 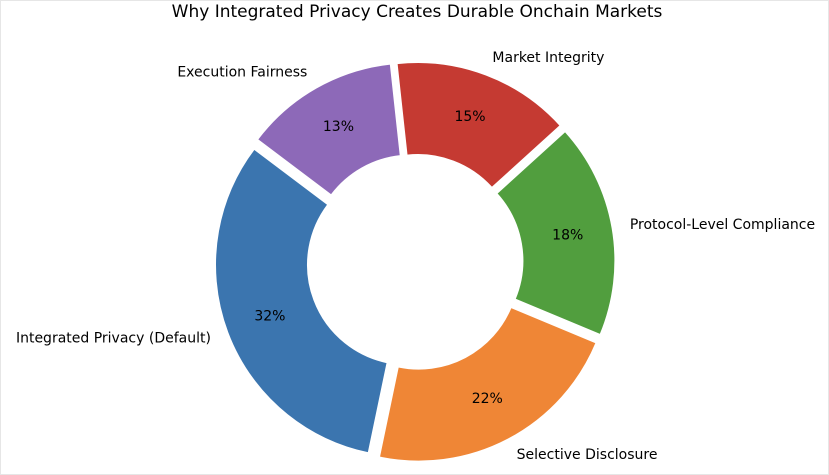 I want to click on percent-label: 32%, so click(x=269, y=317).